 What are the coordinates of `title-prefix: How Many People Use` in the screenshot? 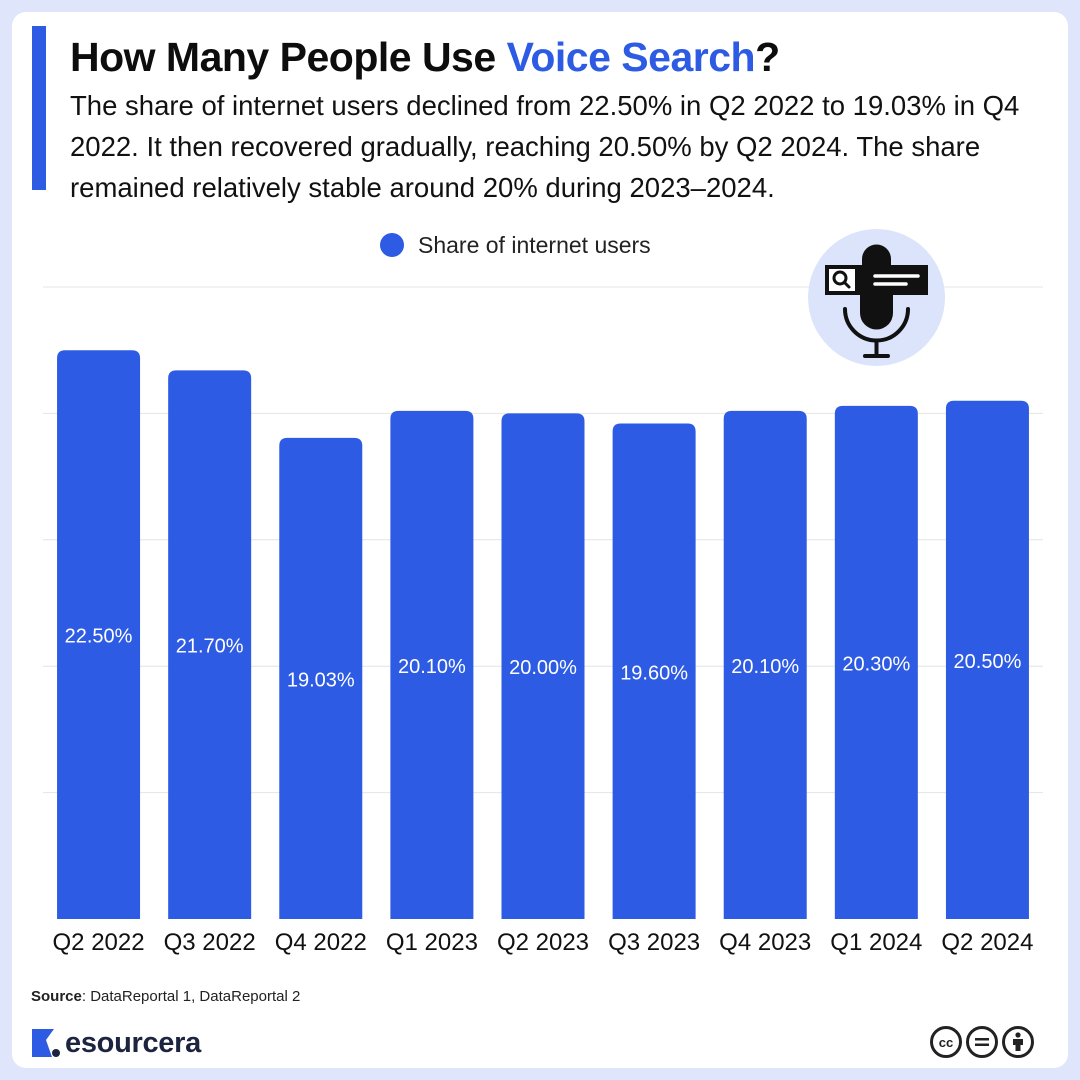 It's located at (288, 57).